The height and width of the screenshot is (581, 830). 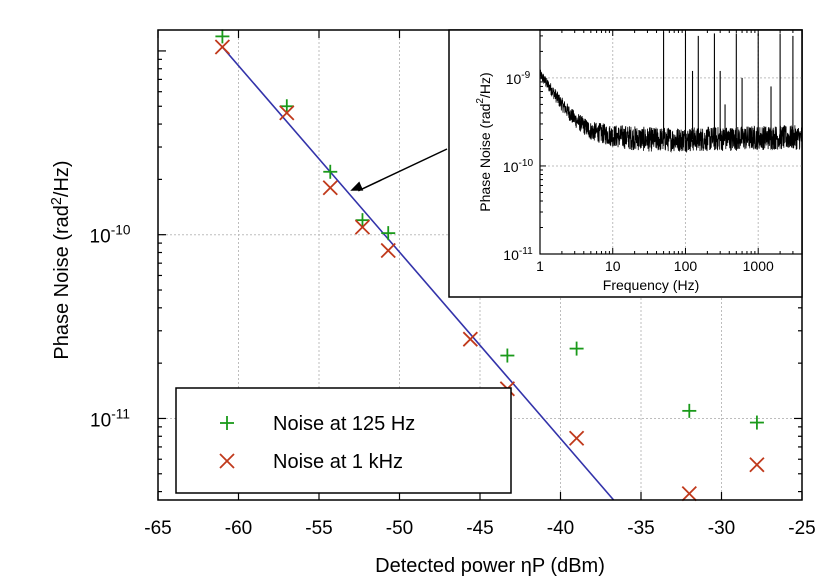 What do you see at coordinates (651, 285) in the screenshot?
I see `inset-x-axis-label: Frequency (Hz)` at bounding box center [651, 285].